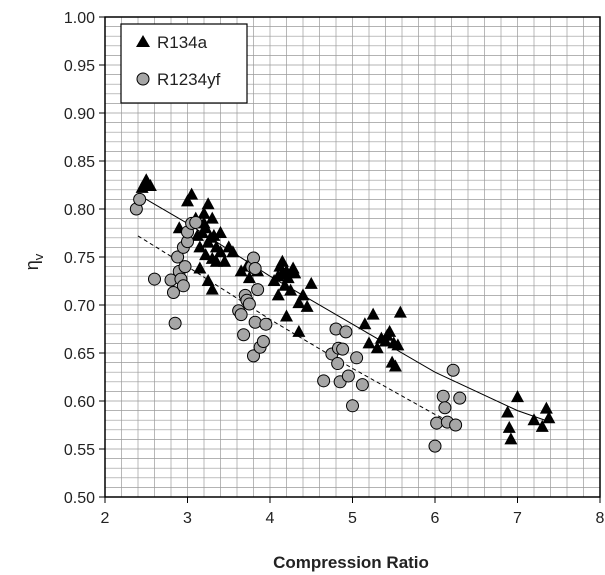 The width and height of the screenshot is (605, 575). I want to click on x-tick-label: 8, so click(600, 518).